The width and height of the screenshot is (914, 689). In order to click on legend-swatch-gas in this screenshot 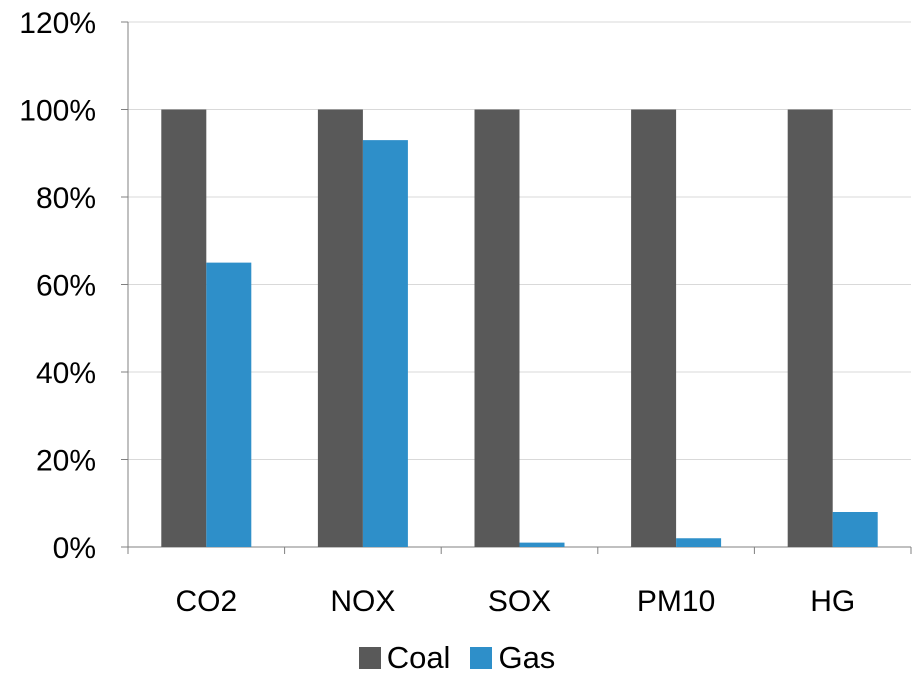, I will do `click(481, 658)`.